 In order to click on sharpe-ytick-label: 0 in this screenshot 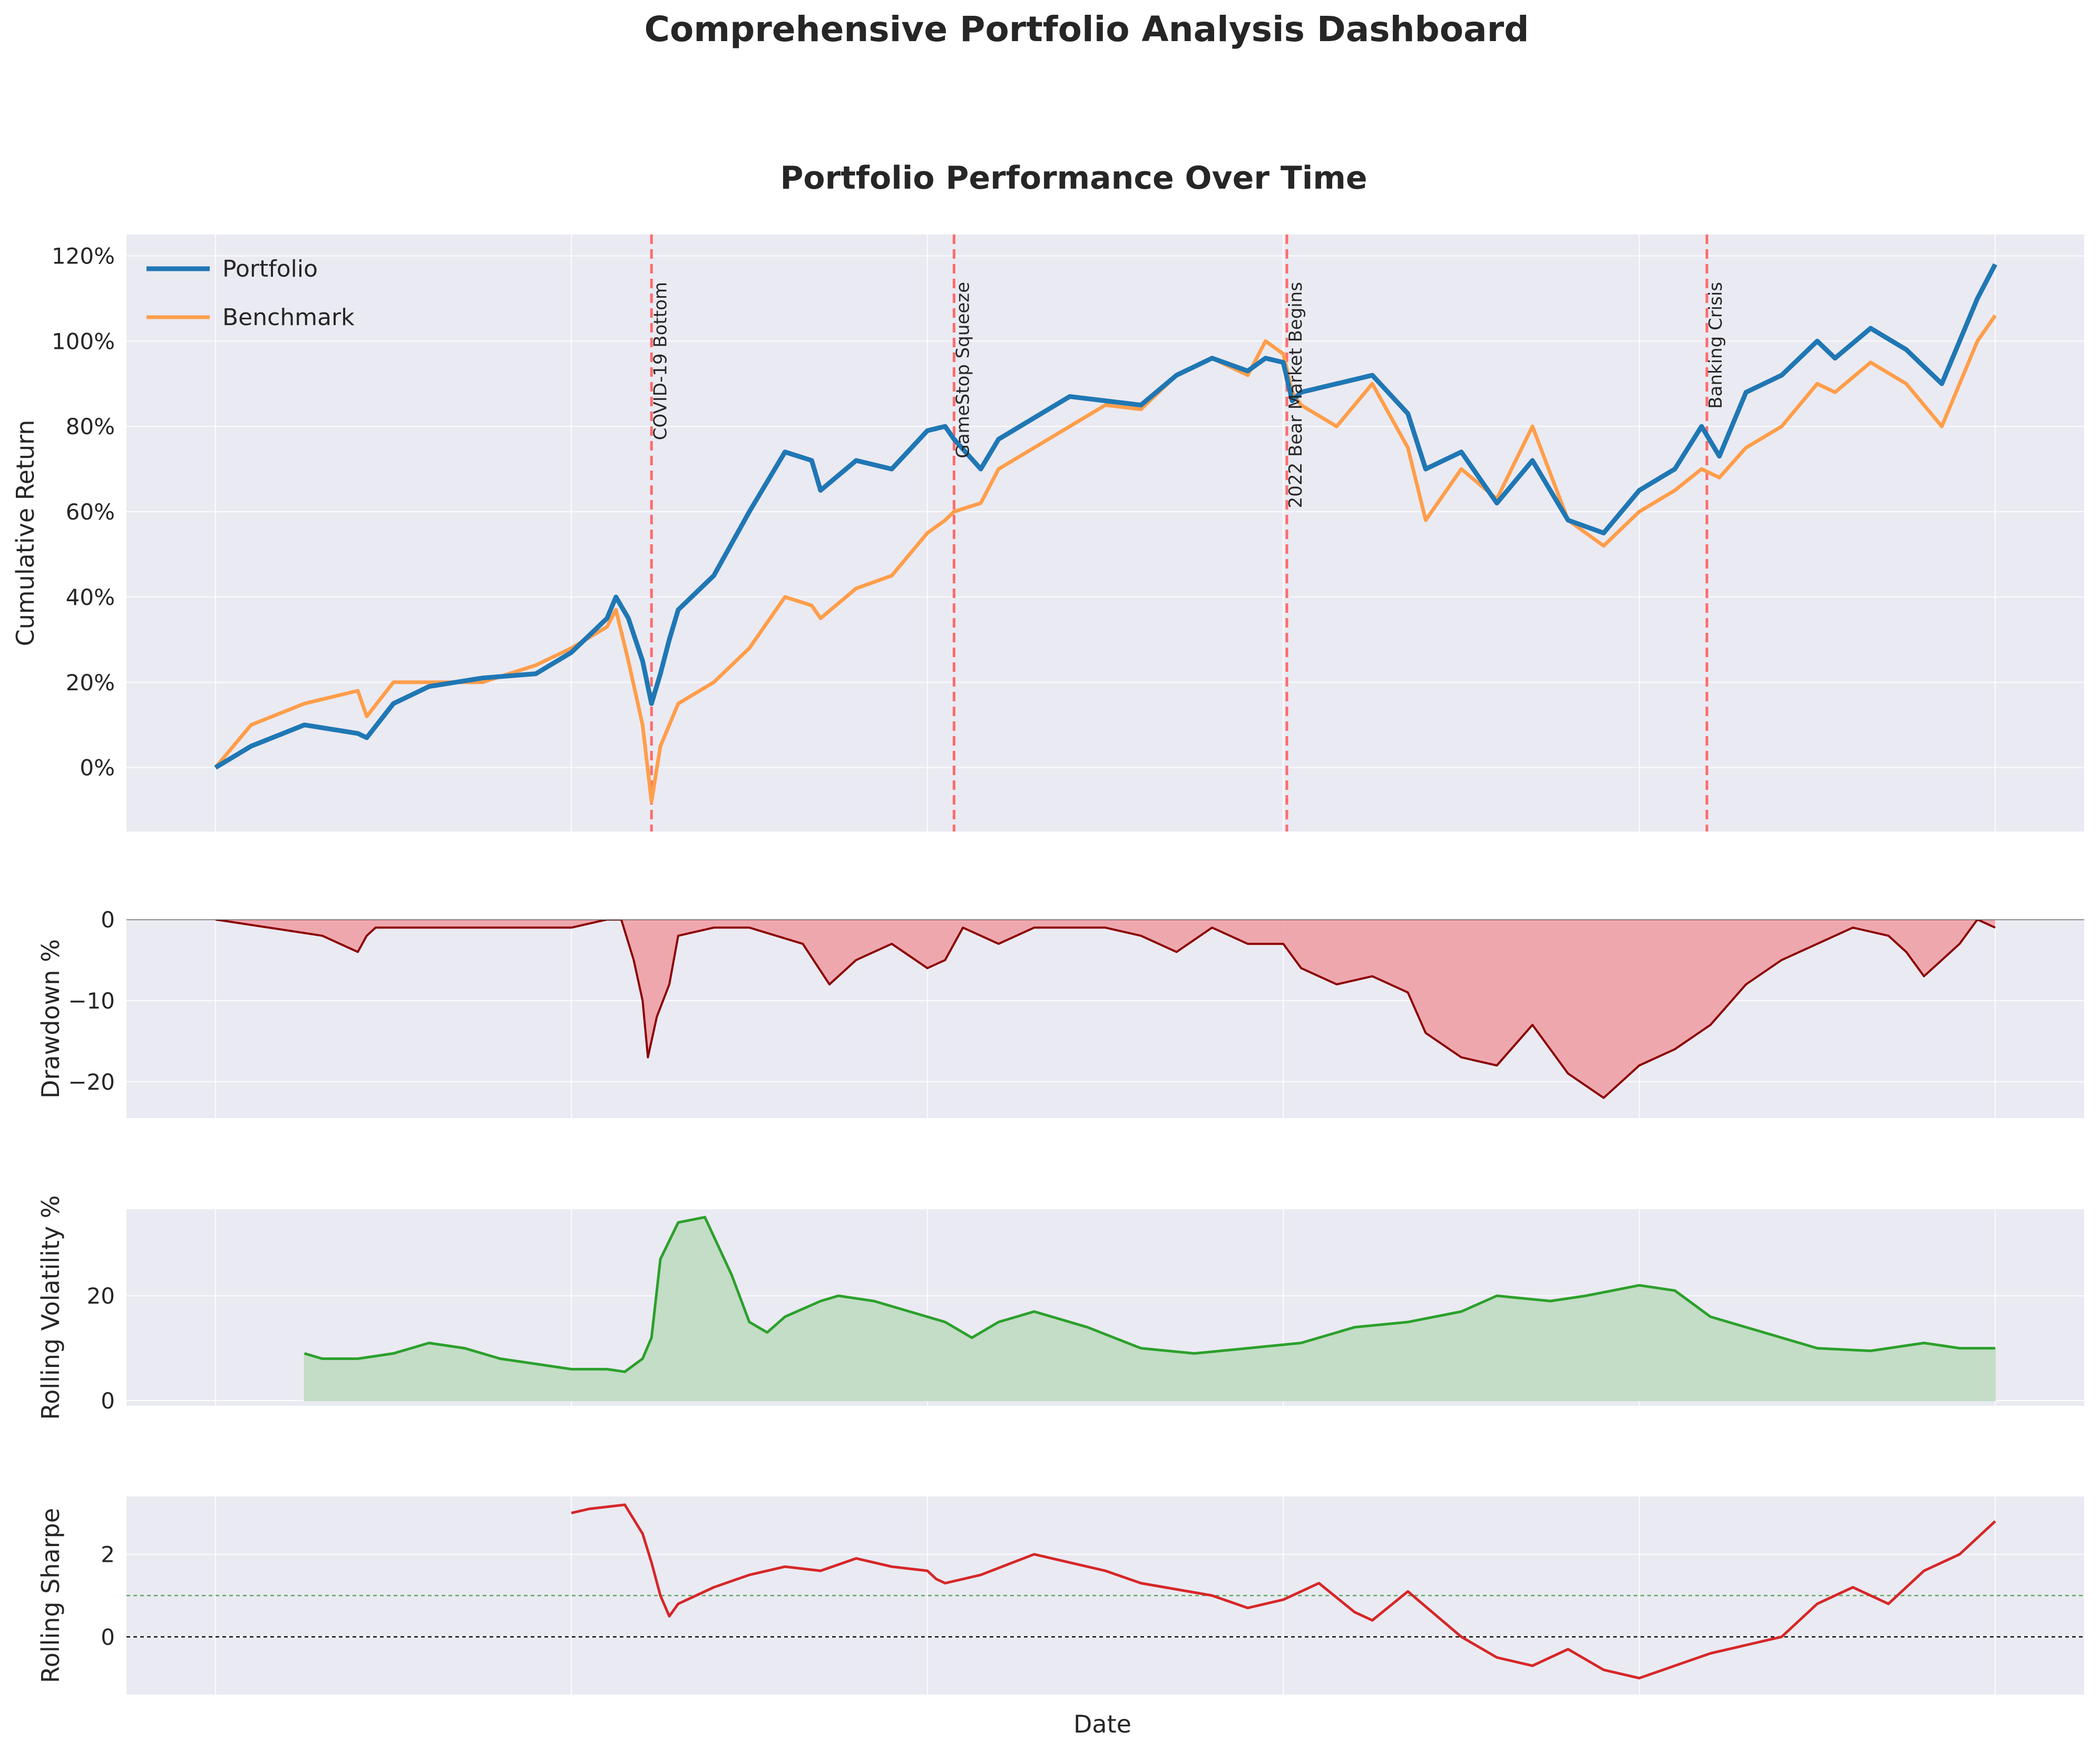, I will do `click(108, 1637)`.